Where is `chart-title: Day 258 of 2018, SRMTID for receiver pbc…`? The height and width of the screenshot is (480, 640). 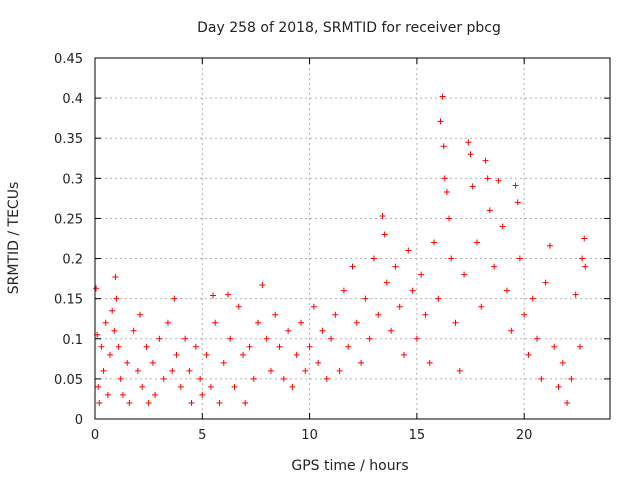 chart-title: Day 258 of 2018, SRMTID for receiver pbc… is located at coordinates (349, 28).